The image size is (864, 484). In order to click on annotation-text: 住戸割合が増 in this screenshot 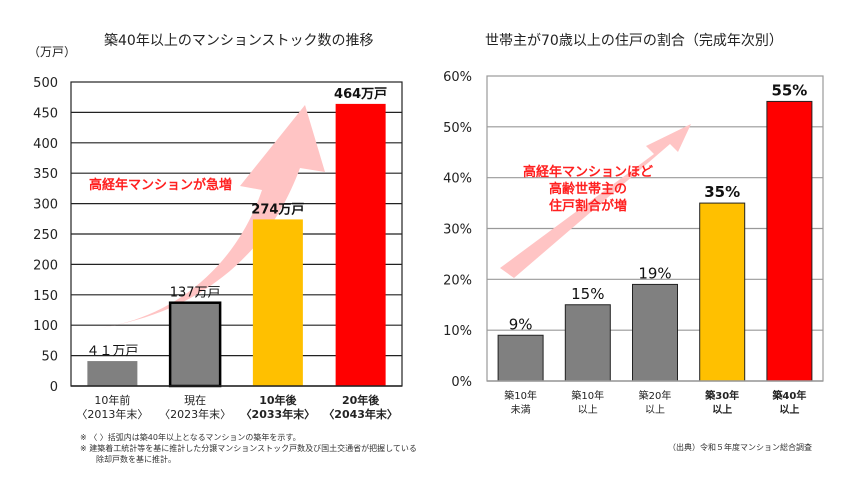, I will do `click(588, 206)`.